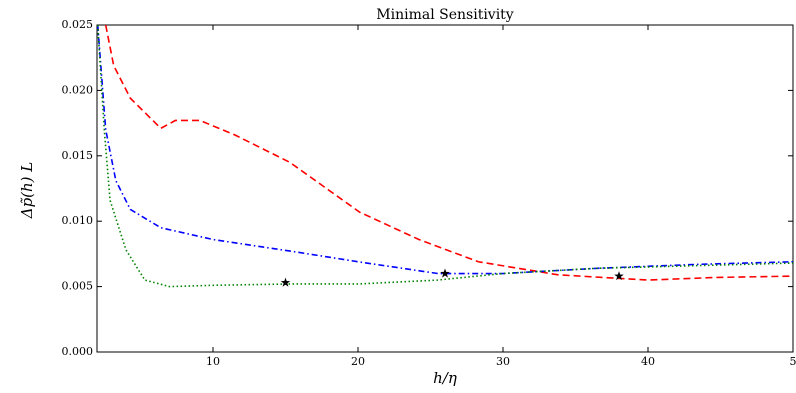 The image size is (796, 393). Describe the element at coordinates (213, 361) in the screenshot. I see `x-tick-label: 10` at that location.